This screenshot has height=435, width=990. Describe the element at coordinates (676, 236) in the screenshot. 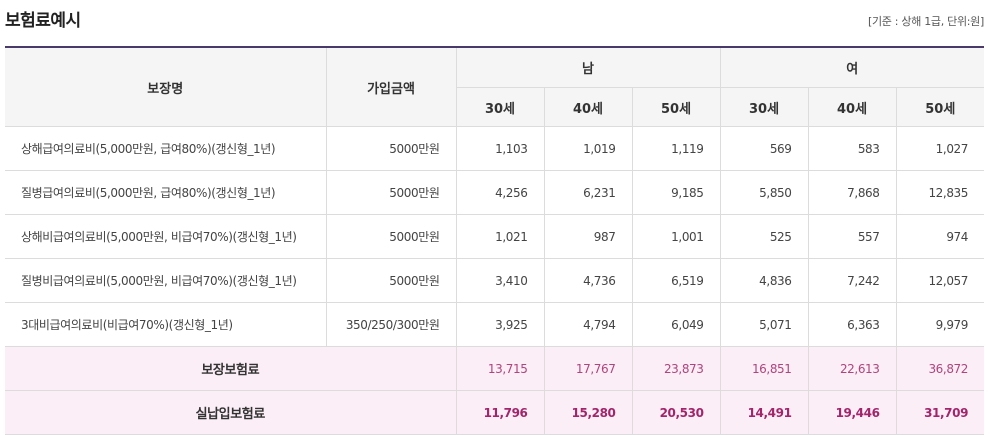

I see `premium-value: 1,001` at that location.